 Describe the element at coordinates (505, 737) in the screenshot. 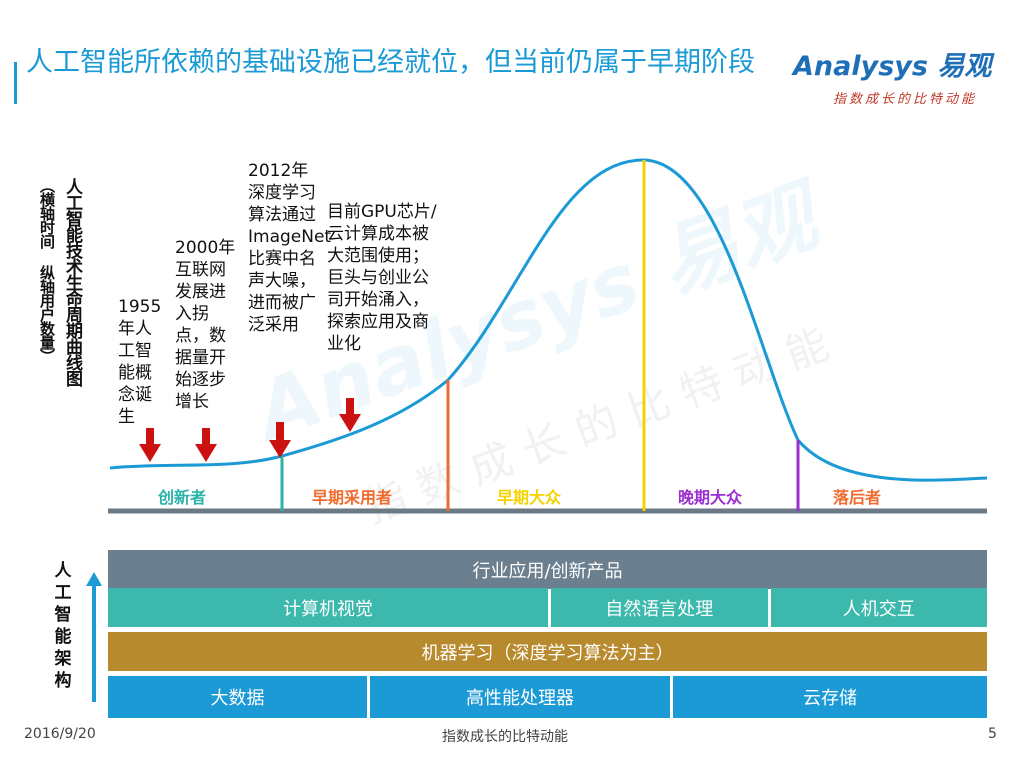

I see `footer-slogan: 指数成长的比特动能` at that location.